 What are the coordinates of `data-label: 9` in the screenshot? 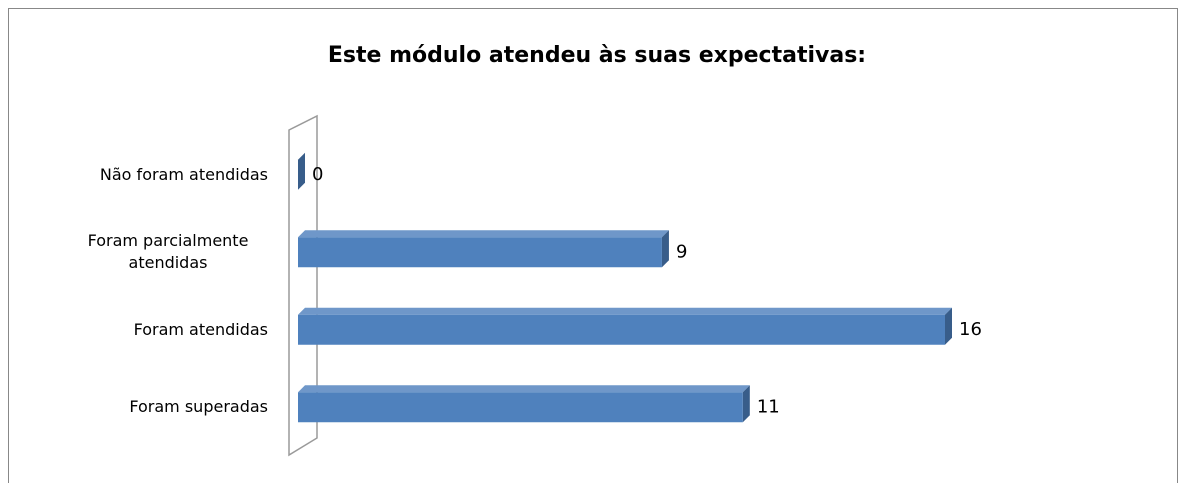 It's located at (681, 251).